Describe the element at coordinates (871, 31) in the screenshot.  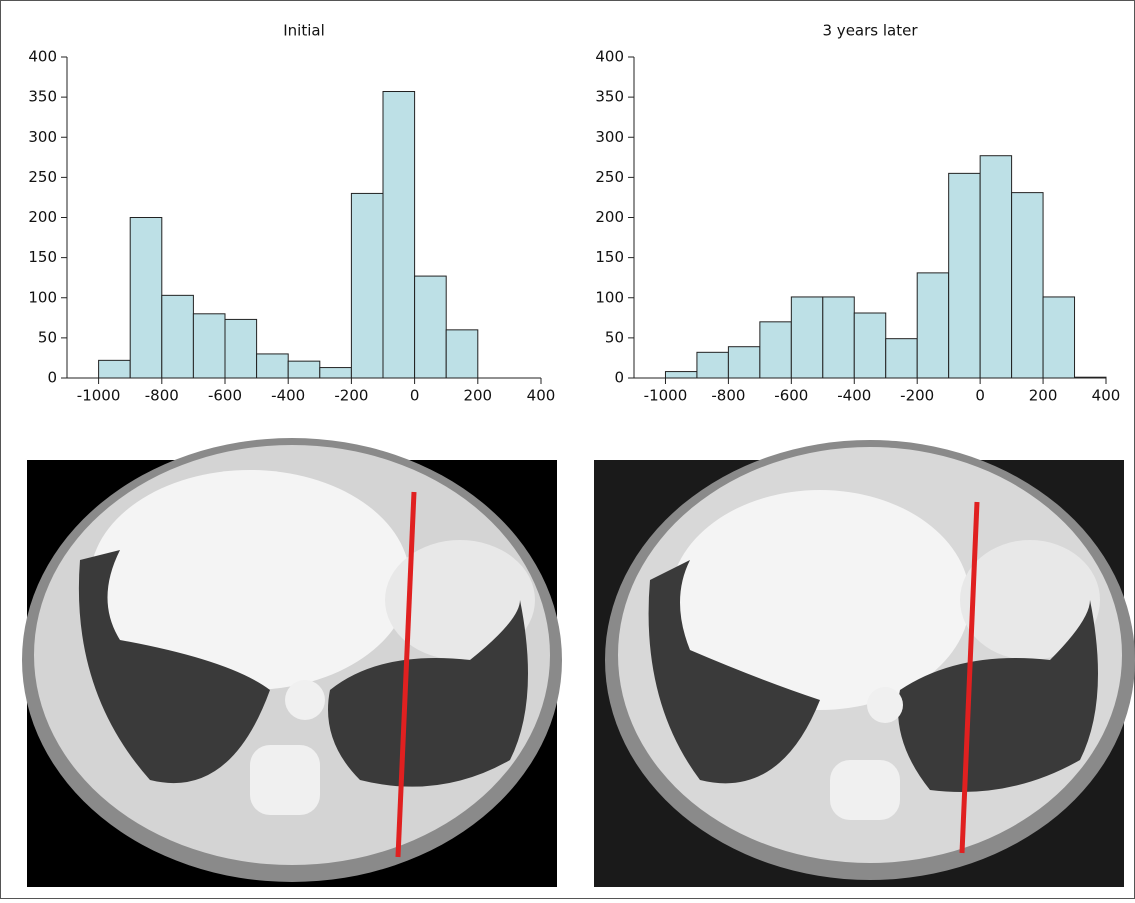
I see `chart-title: 3 years later` at that location.